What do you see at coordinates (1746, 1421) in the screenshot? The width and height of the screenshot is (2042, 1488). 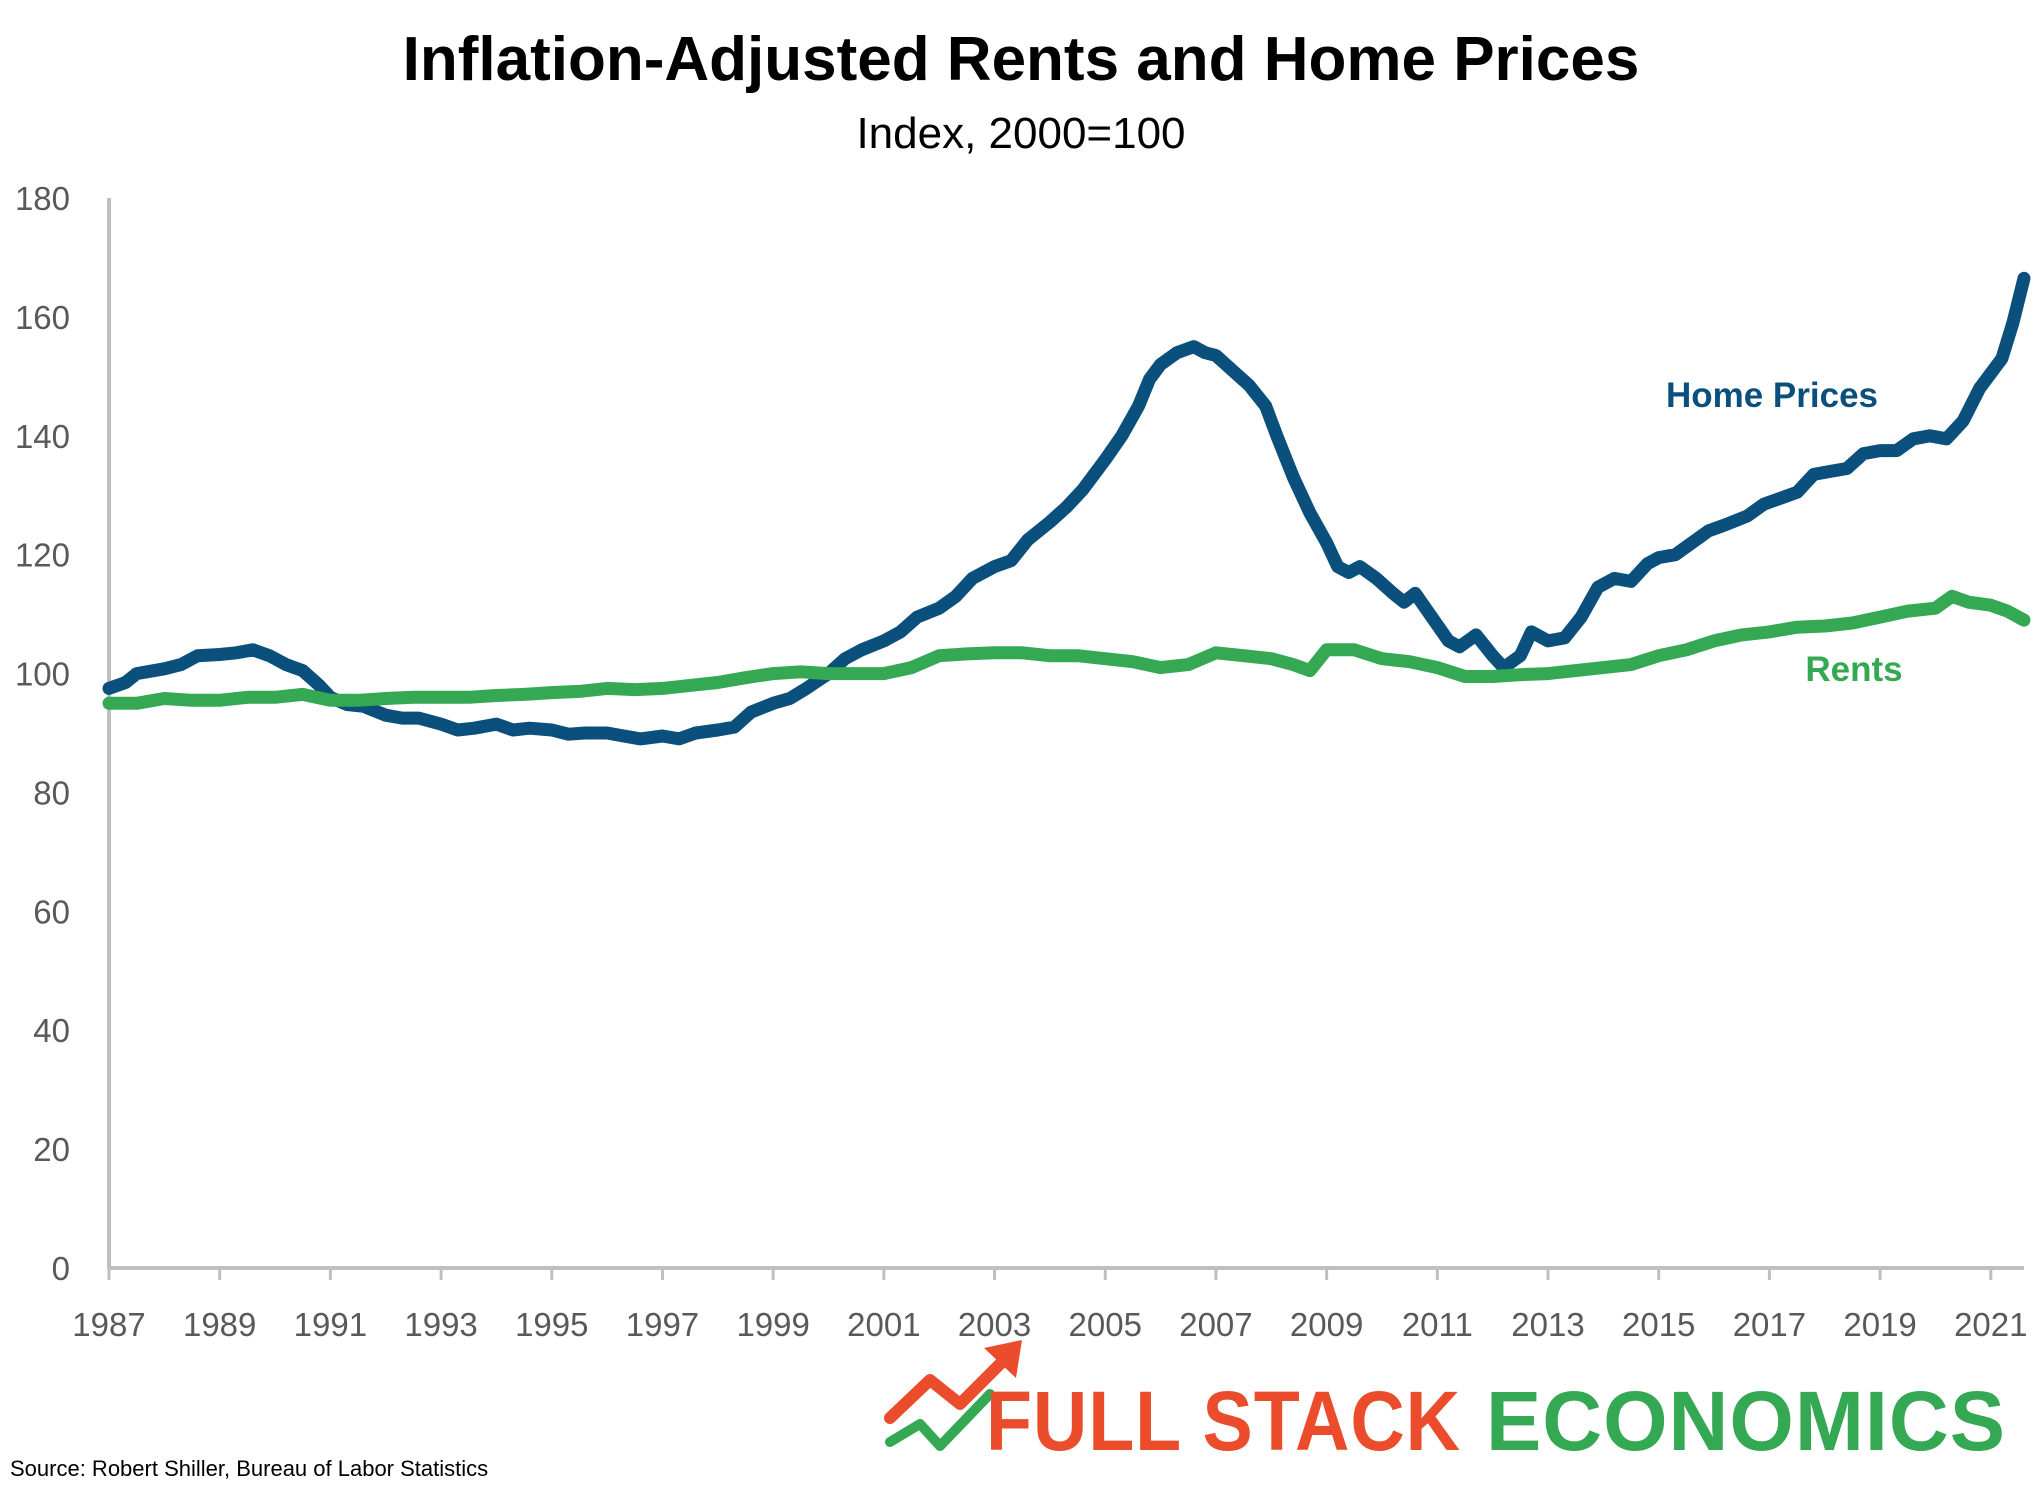 I see `logo-word-economics: ECONOMICS` at bounding box center [1746, 1421].